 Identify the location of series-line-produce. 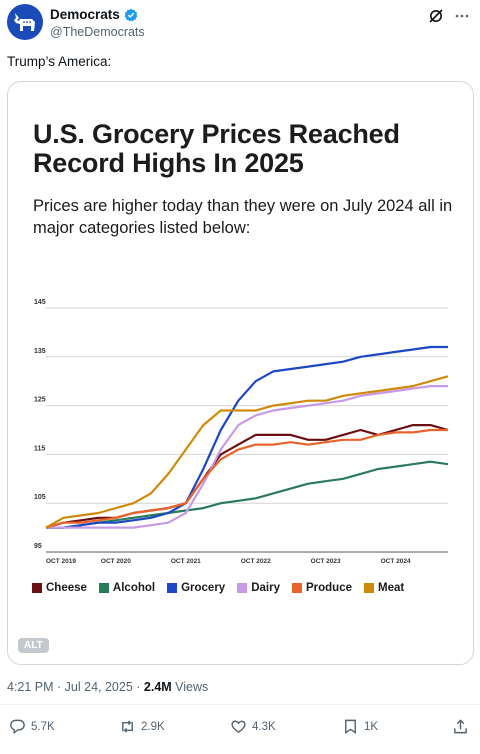
(246, 478).